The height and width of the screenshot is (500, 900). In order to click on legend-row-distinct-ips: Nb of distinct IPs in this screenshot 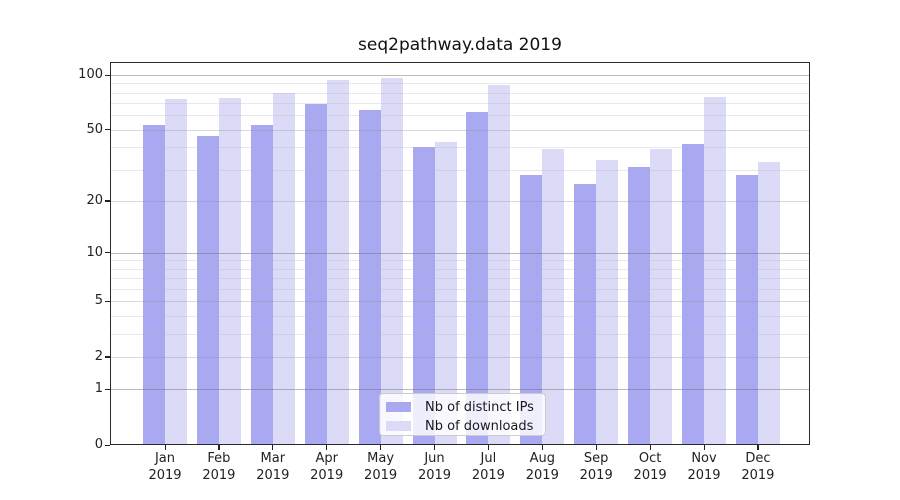, I will do `click(465, 407)`.